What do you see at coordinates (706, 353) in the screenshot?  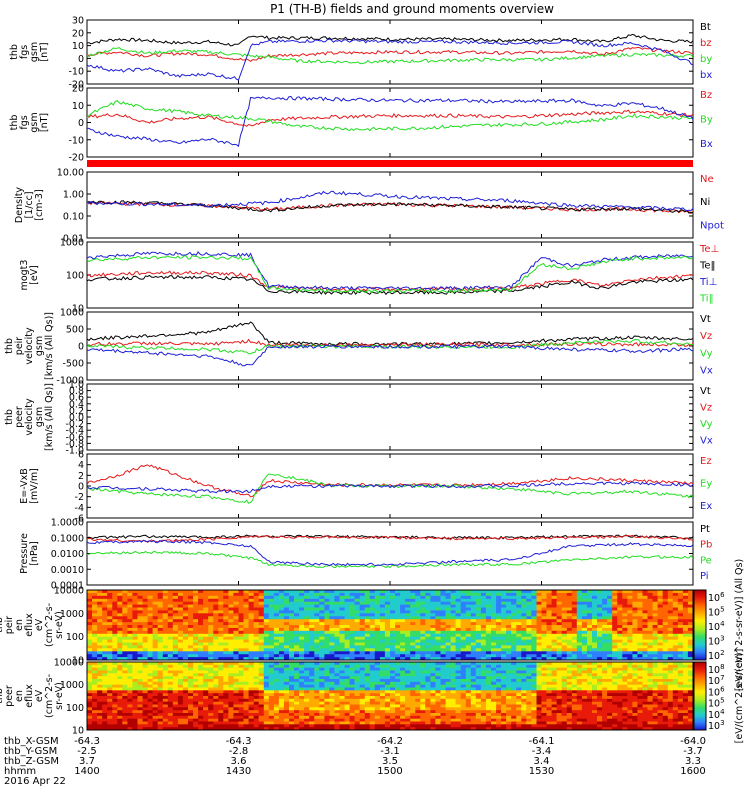 I see `legend-label: Vy` at bounding box center [706, 353].